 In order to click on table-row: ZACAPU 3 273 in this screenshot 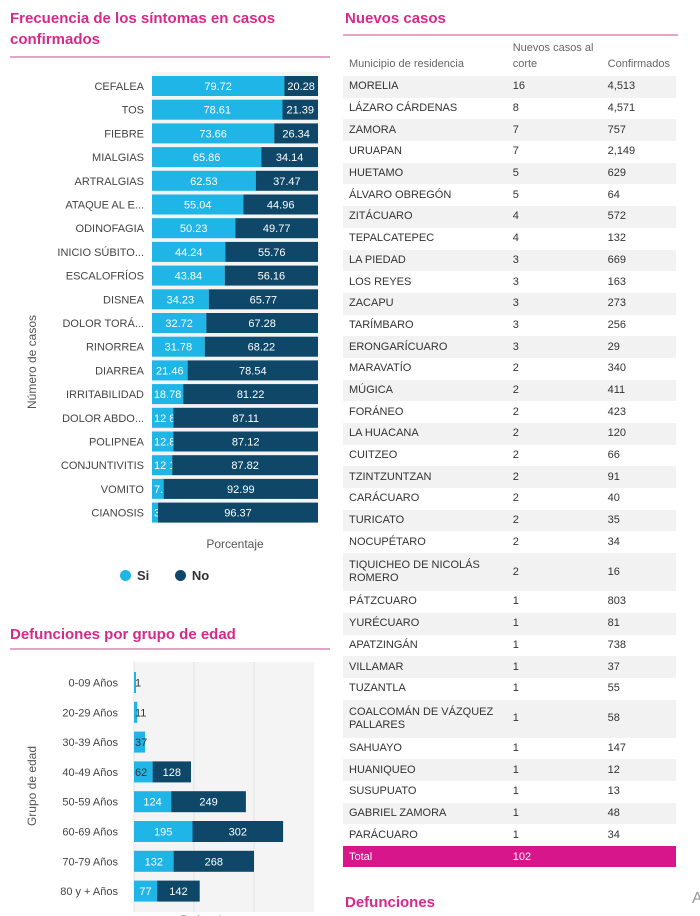, I will do `click(509, 303)`.